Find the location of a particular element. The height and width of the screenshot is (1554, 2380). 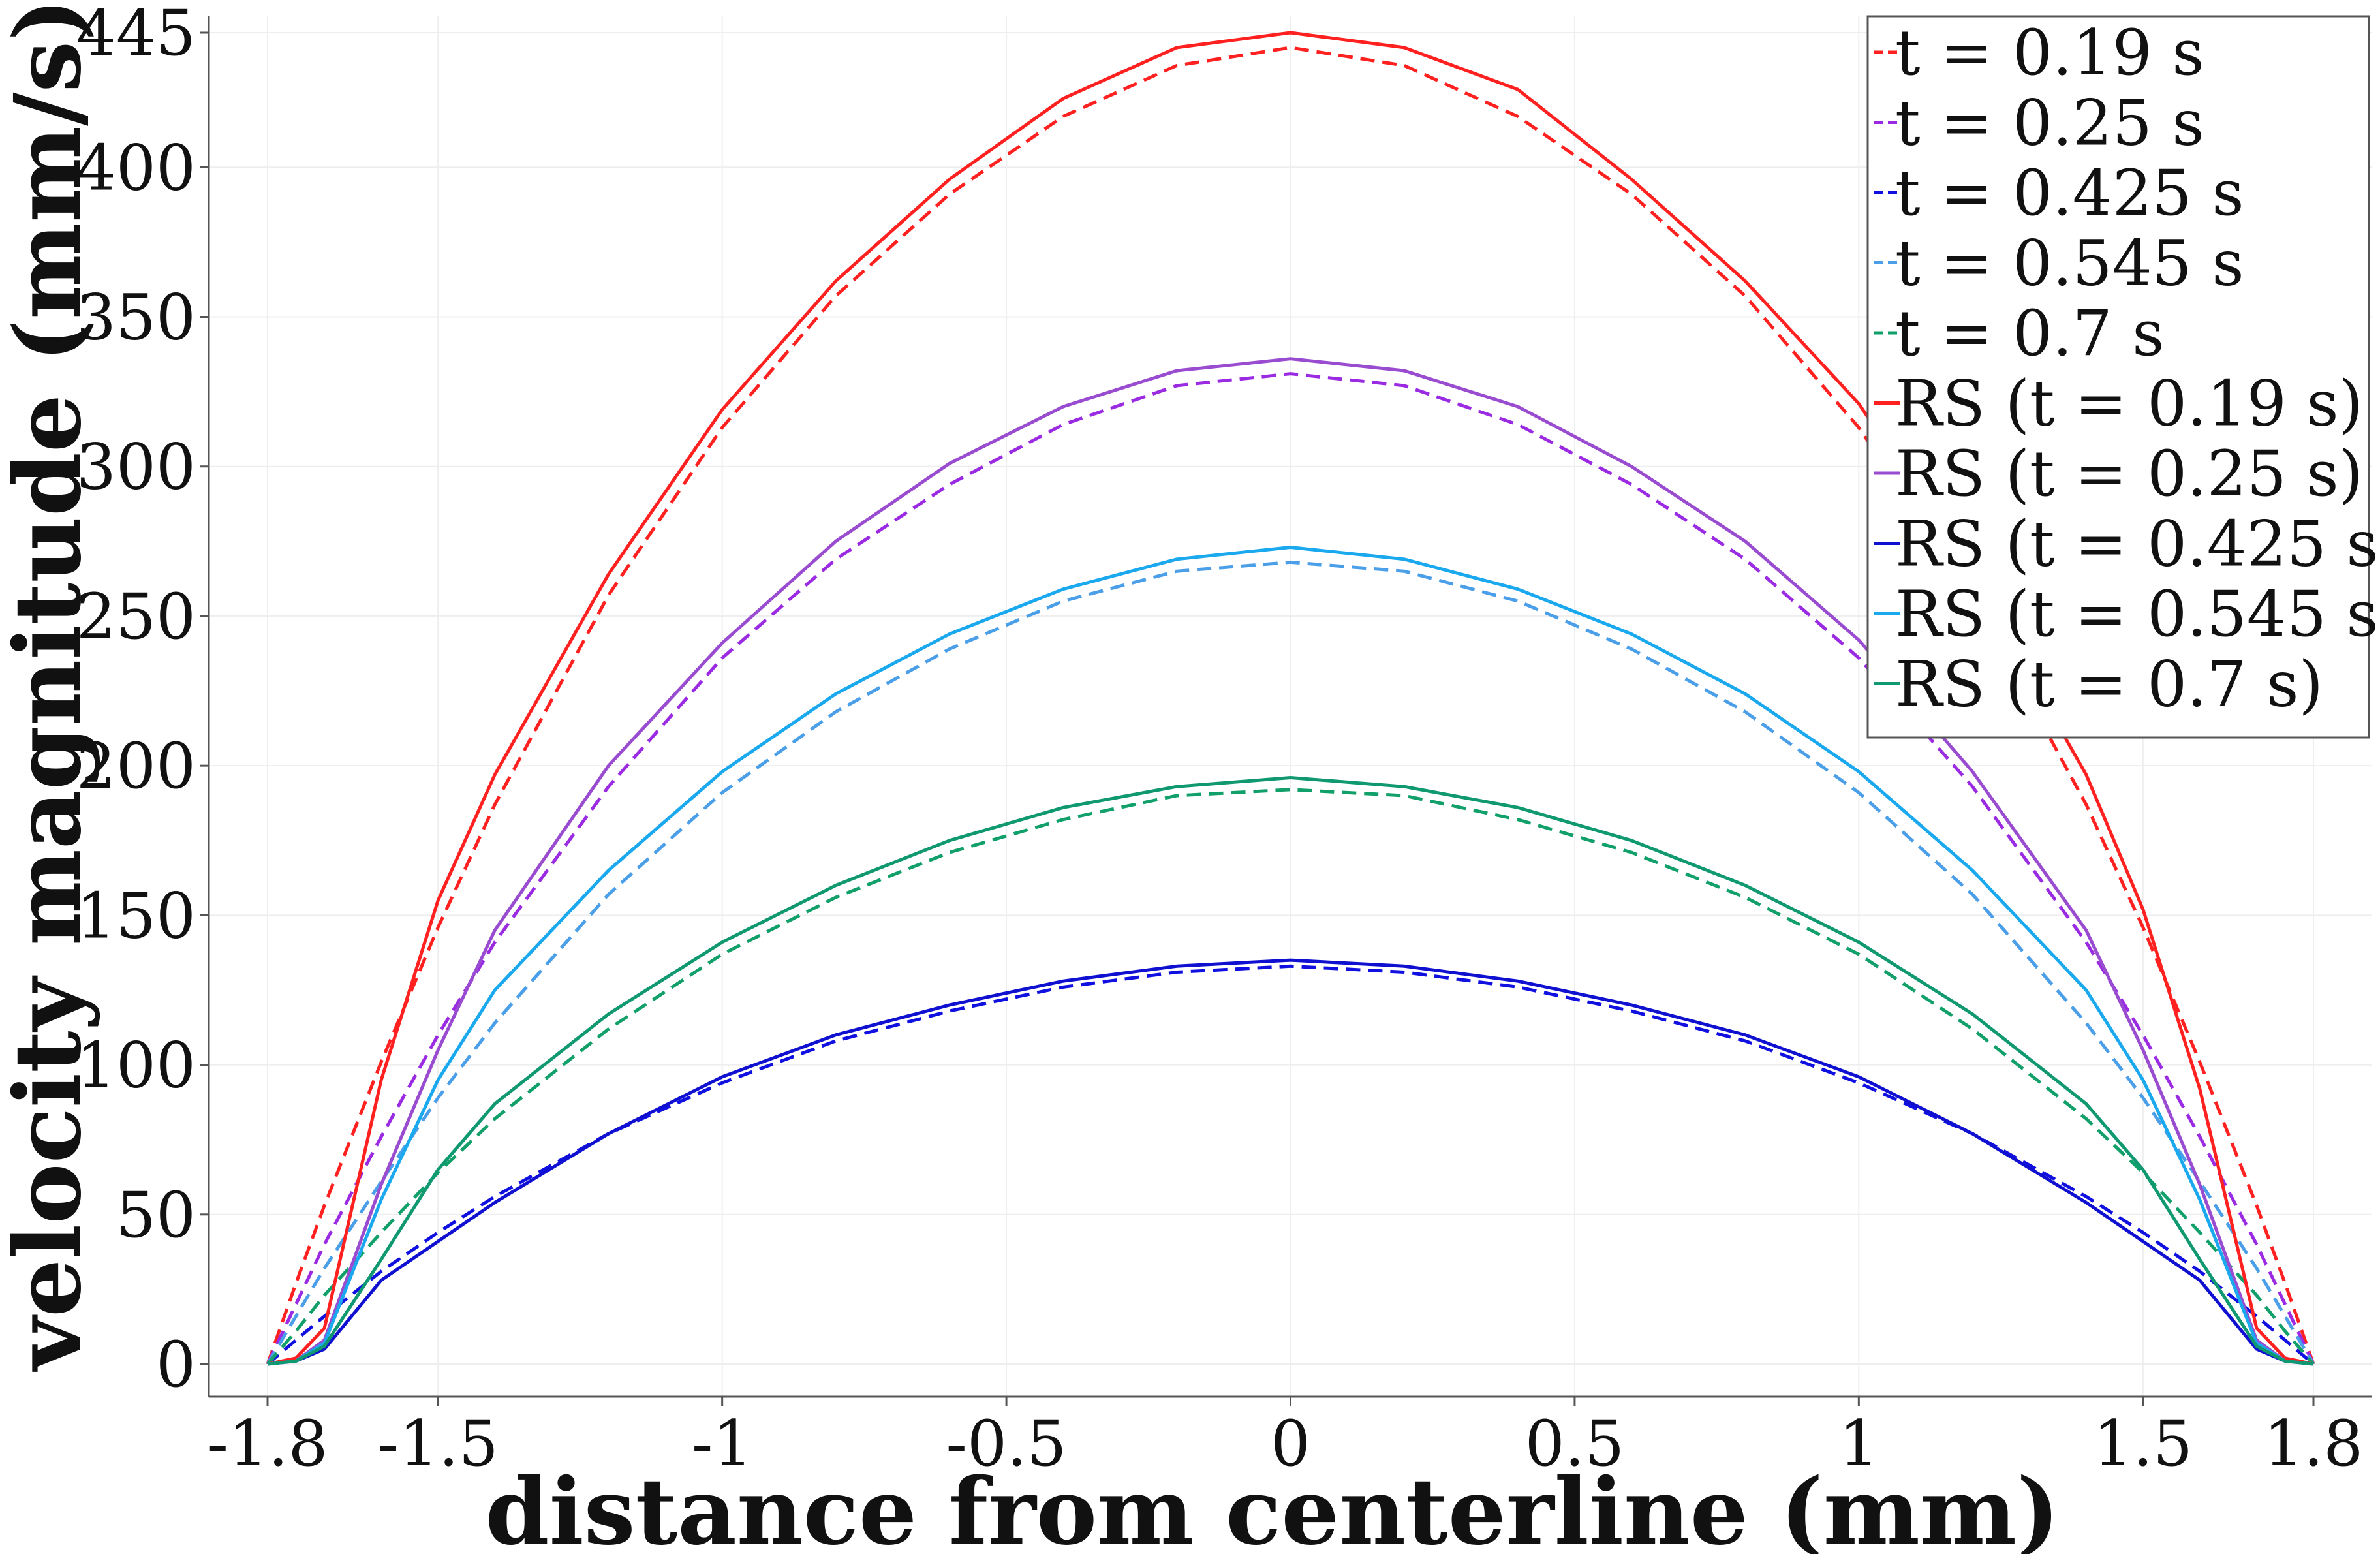

legend-label: t = 0.425 s is located at coordinates (2069, 193).